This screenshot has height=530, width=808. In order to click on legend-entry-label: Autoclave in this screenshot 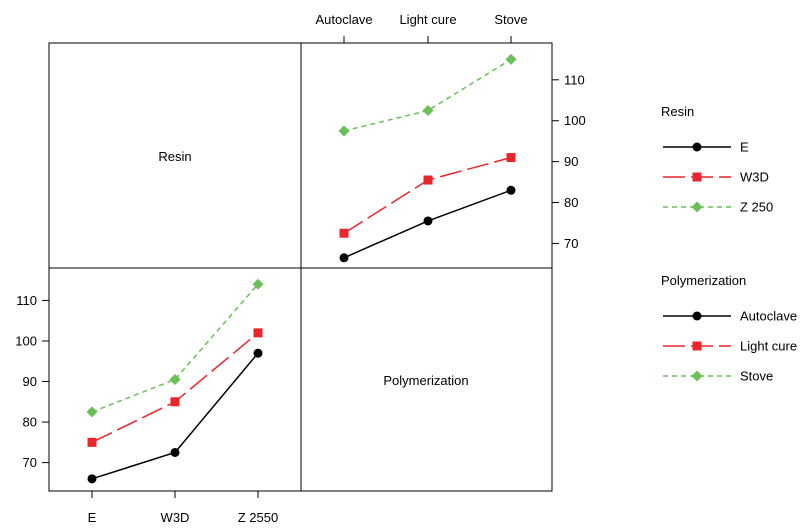, I will do `click(768, 316)`.